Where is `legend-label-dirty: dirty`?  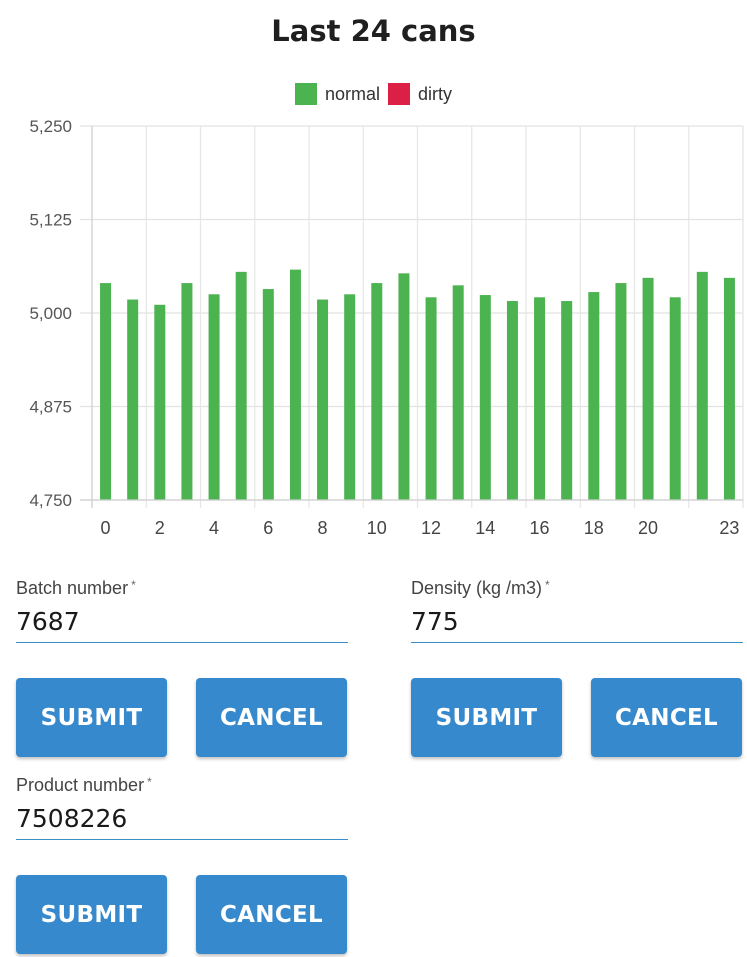 legend-label-dirty: dirty is located at coordinates (435, 93).